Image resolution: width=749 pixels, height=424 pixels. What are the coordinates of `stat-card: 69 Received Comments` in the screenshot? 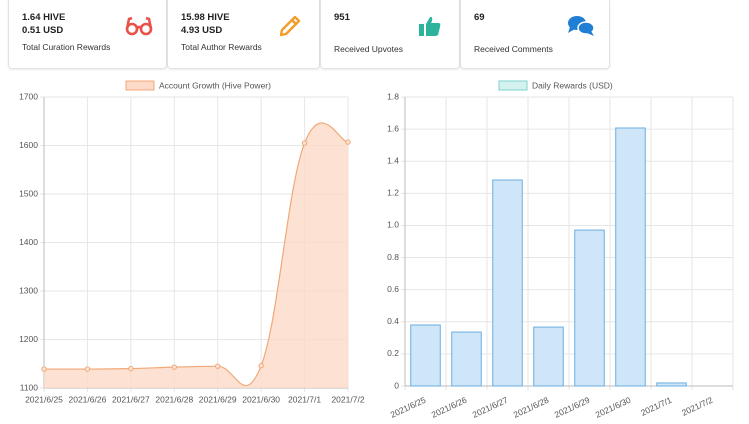 It's located at (535, 34).